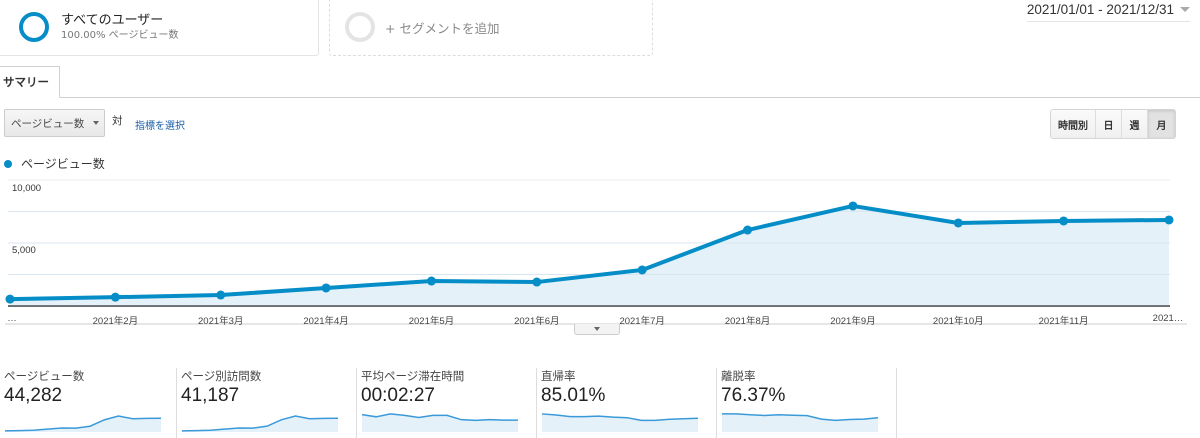 The height and width of the screenshot is (438, 1200). I want to click on x-tick: 2021年2月, so click(115, 321).